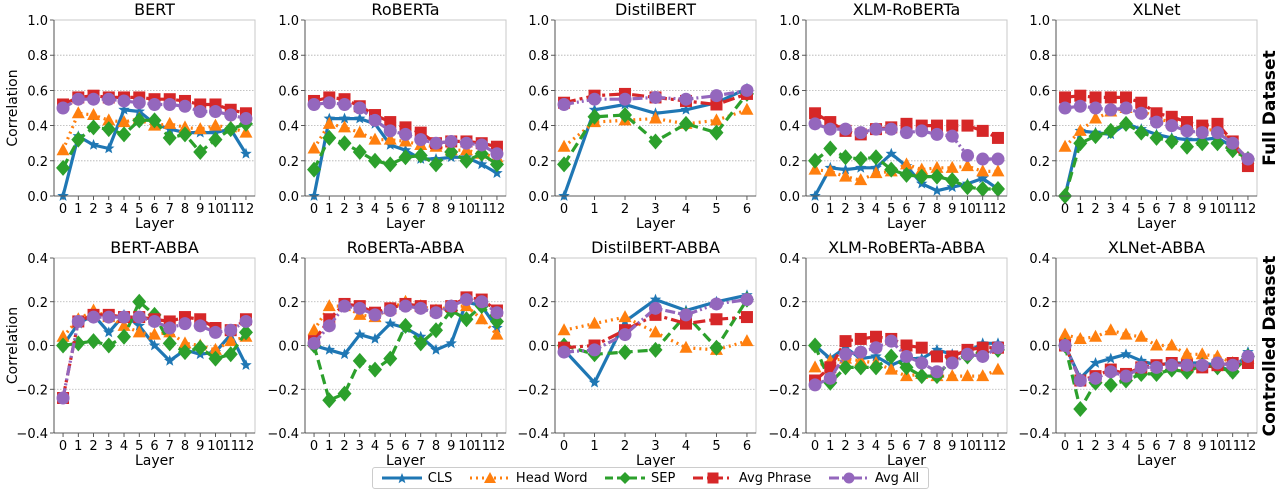  I want to click on y-tick-label: 1.0, so click(37, 21).